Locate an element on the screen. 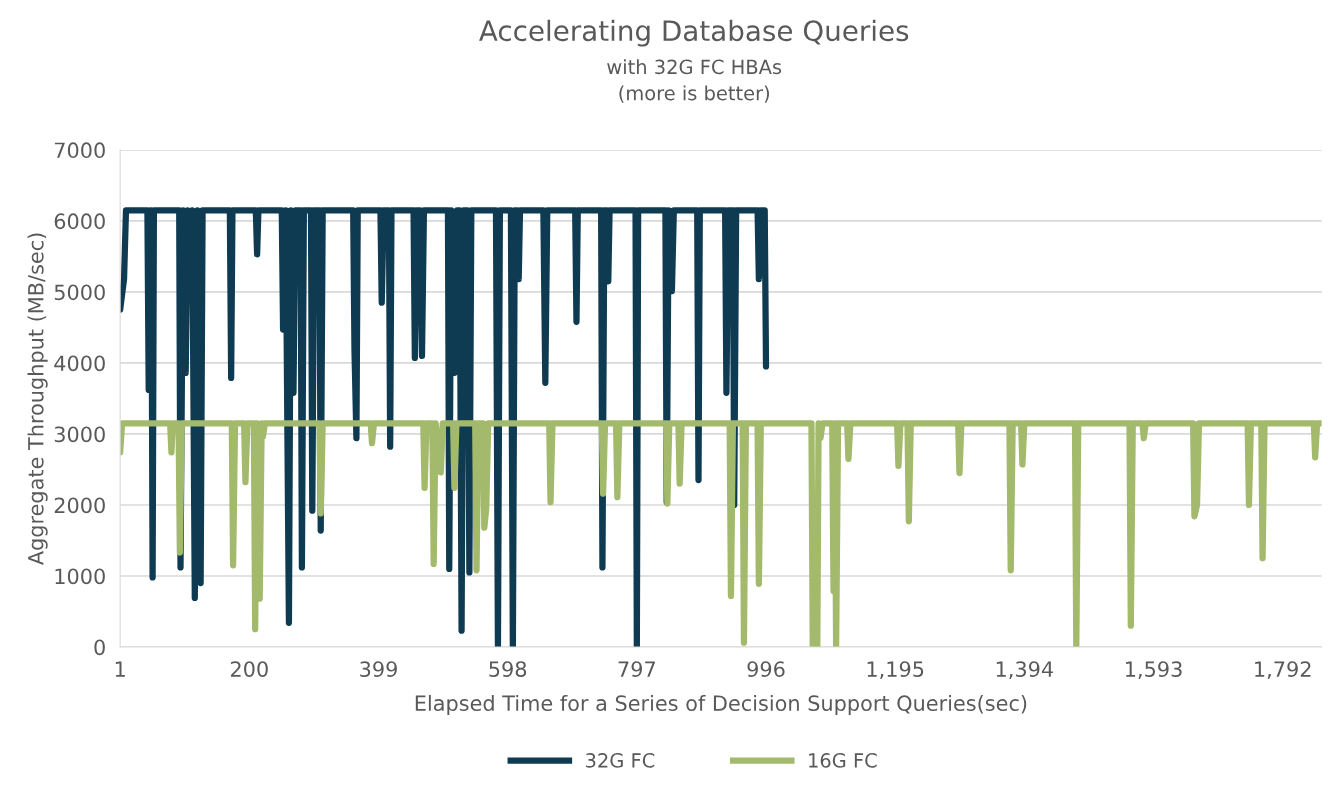 Image resolution: width=1335 pixels, height=789 pixels. x-axis-title: Elapsed Time for a Series of Decision Support Queries(sec) is located at coordinates (721, 705).